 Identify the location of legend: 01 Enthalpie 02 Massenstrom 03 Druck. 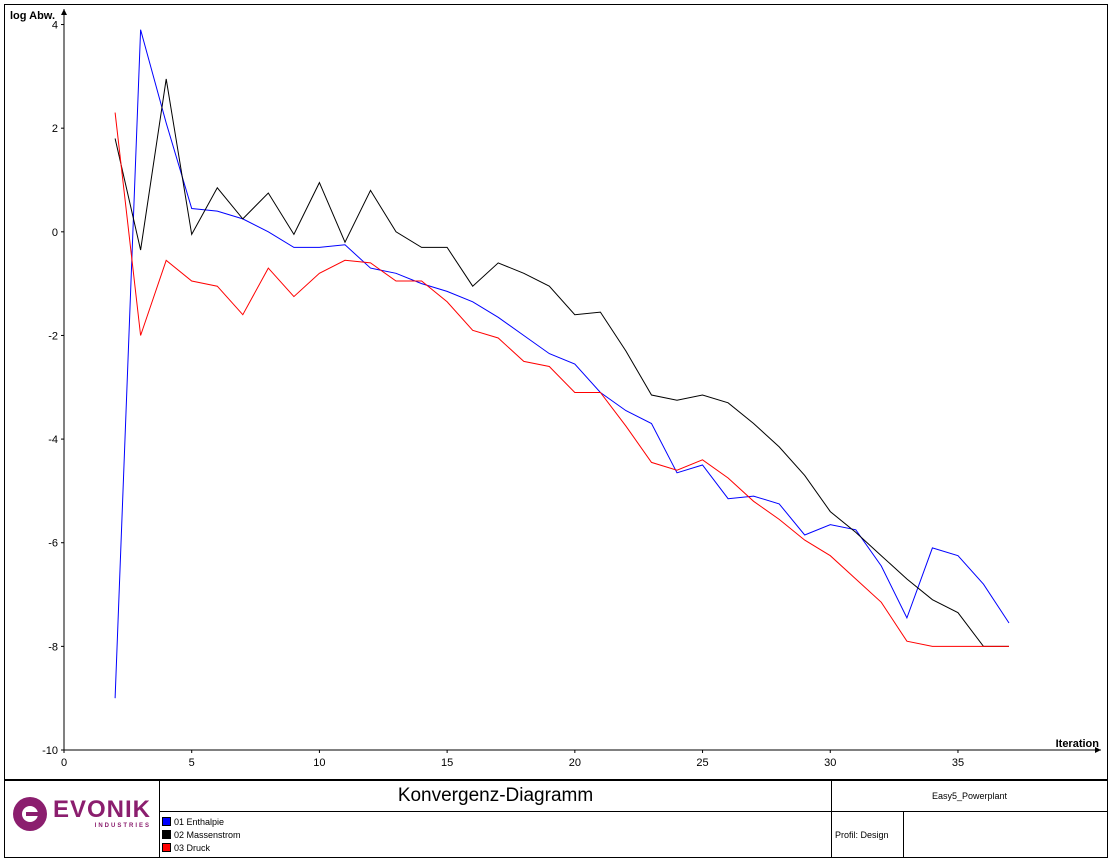
(496, 834).